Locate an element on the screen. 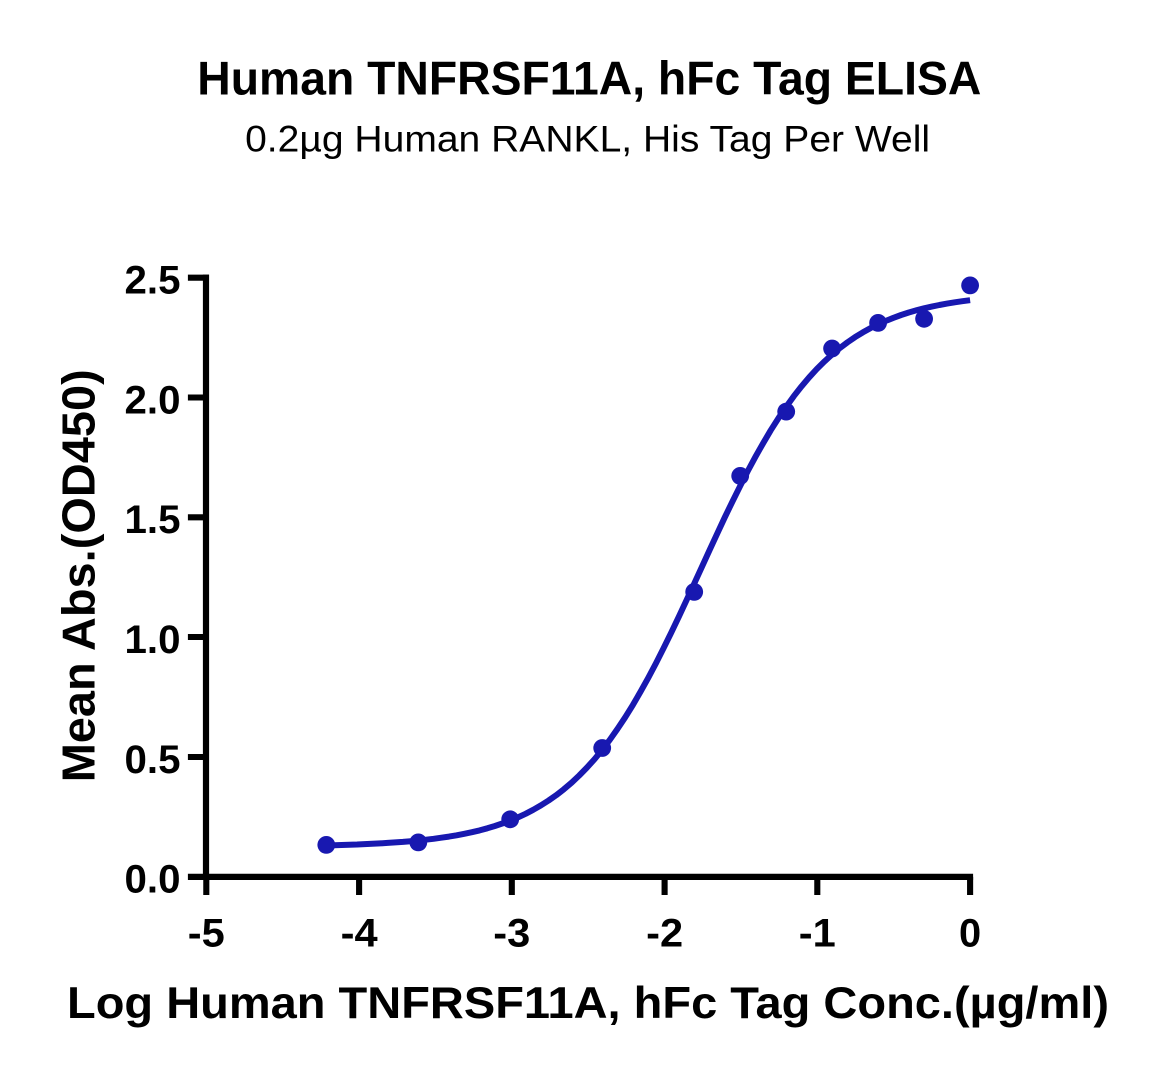 This screenshot has width=1153, height=1076. svg-text: -1 is located at coordinates (817, 933).